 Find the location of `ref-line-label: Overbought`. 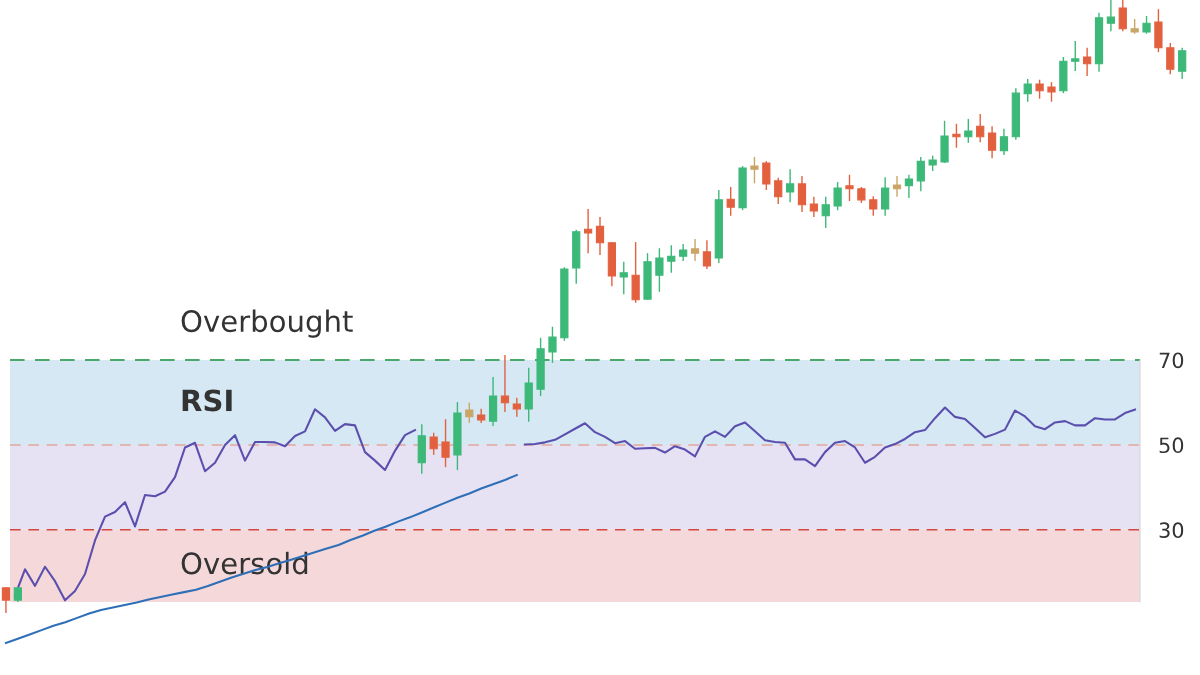

ref-line-label: Overbought is located at coordinates (267, 323).